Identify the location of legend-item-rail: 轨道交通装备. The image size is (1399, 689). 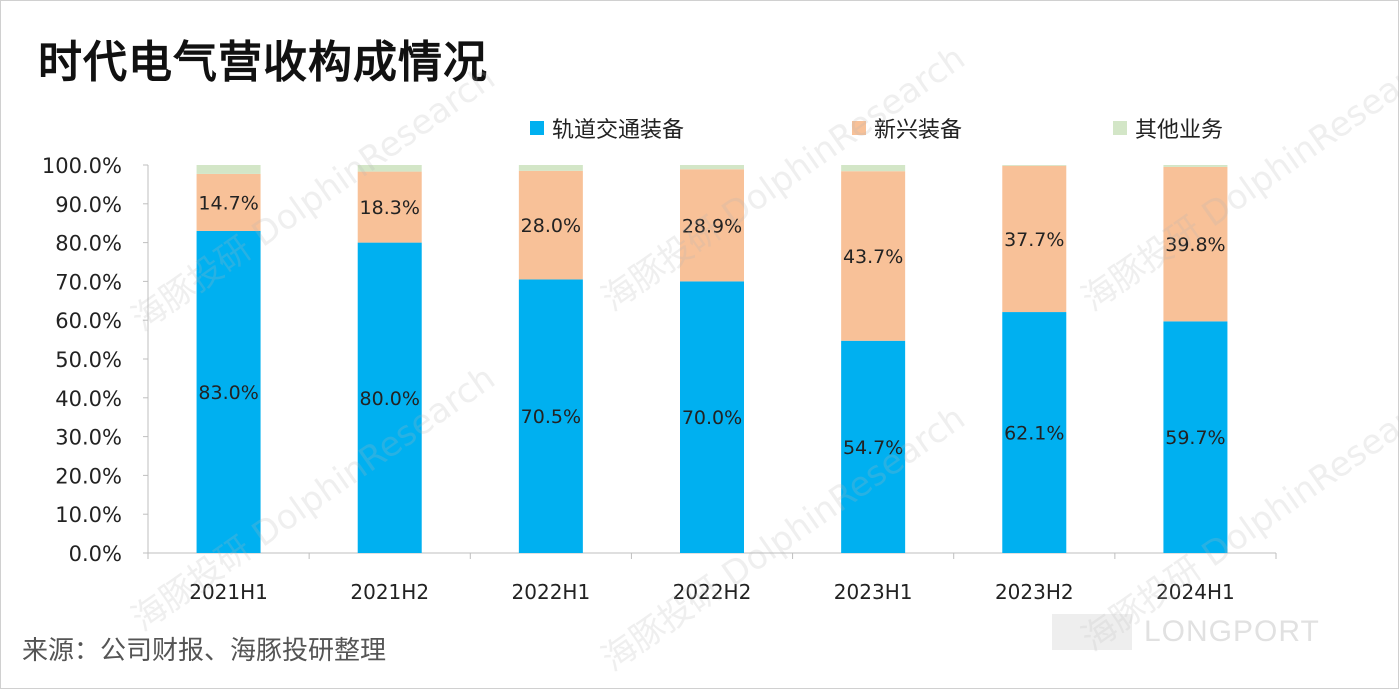
(607, 128).